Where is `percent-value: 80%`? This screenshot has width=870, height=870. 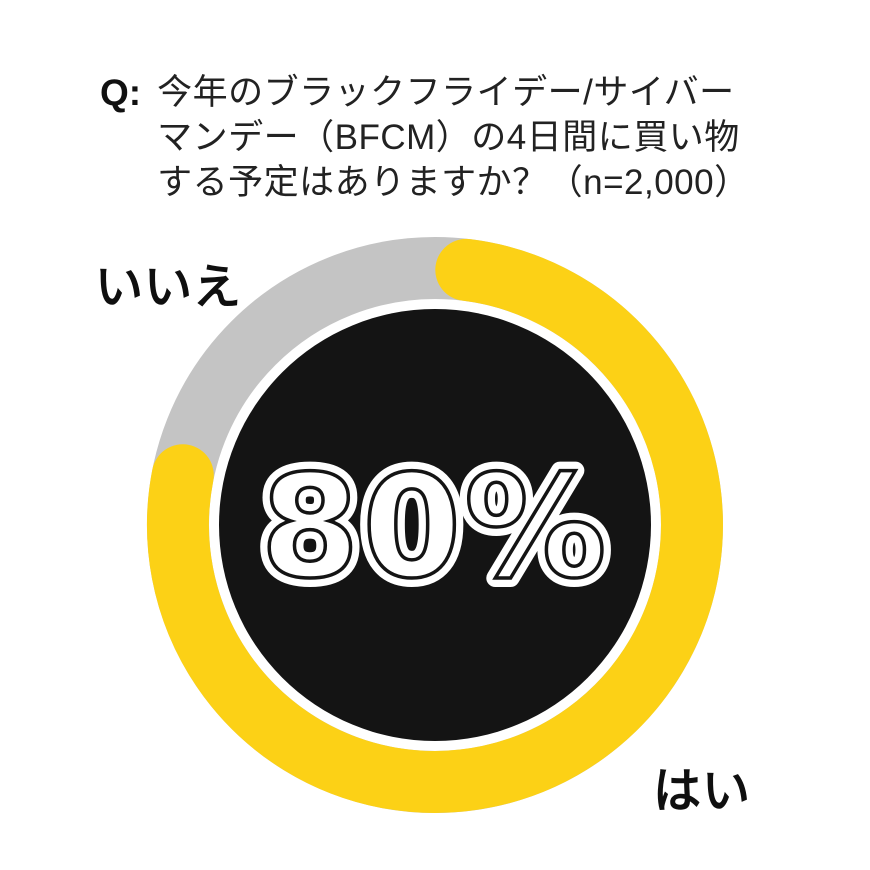 percent-value: 80% is located at coordinates (435, 527).